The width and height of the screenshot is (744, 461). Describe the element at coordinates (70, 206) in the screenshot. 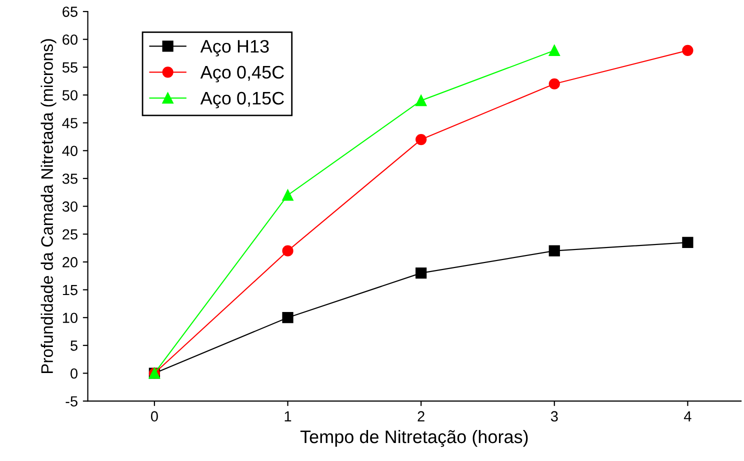

I see `y-tick-label: 30` at that location.